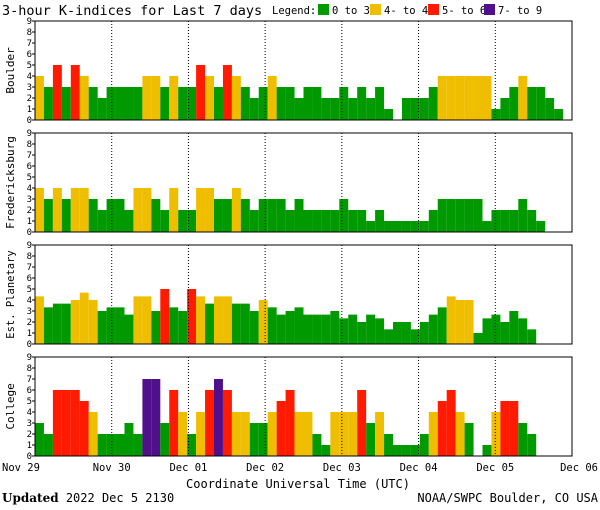  What do you see at coordinates (29, 134) in the screenshot?
I see `y-tick-label: 9` at bounding box center [29, 134].